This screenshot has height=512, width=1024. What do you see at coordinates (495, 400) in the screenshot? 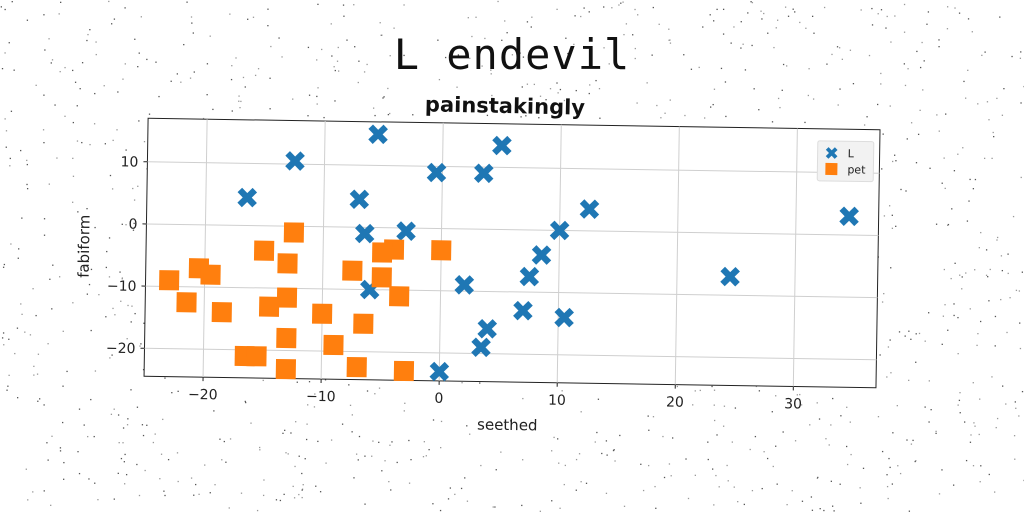
I see `x-tick-labels: −20 −10 0 10 20 30` at bounding box center [495, 400].